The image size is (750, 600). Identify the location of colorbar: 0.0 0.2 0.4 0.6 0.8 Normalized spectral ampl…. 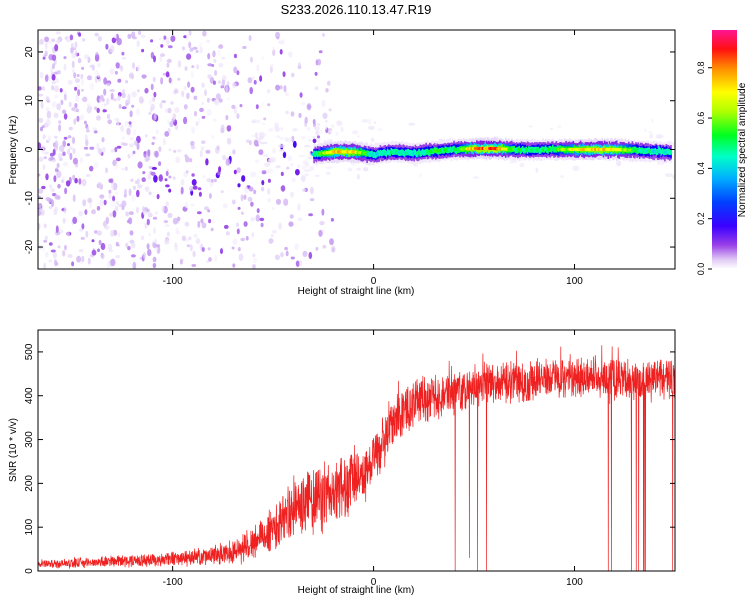
(722, 152).